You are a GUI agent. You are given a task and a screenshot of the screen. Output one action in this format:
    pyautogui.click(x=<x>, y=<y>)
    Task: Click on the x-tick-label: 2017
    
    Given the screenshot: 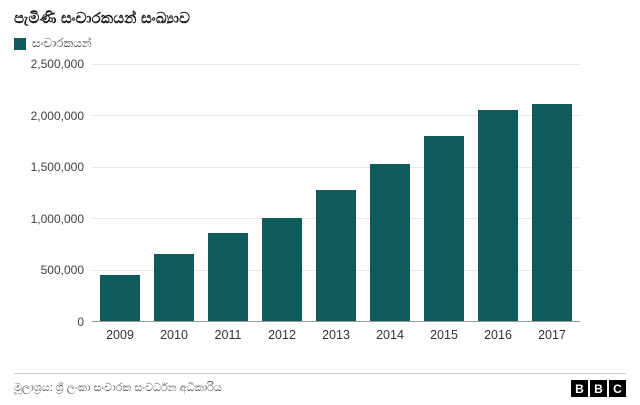 What is the action you would take?
    pyautogui.click(x=552, y=335)
    